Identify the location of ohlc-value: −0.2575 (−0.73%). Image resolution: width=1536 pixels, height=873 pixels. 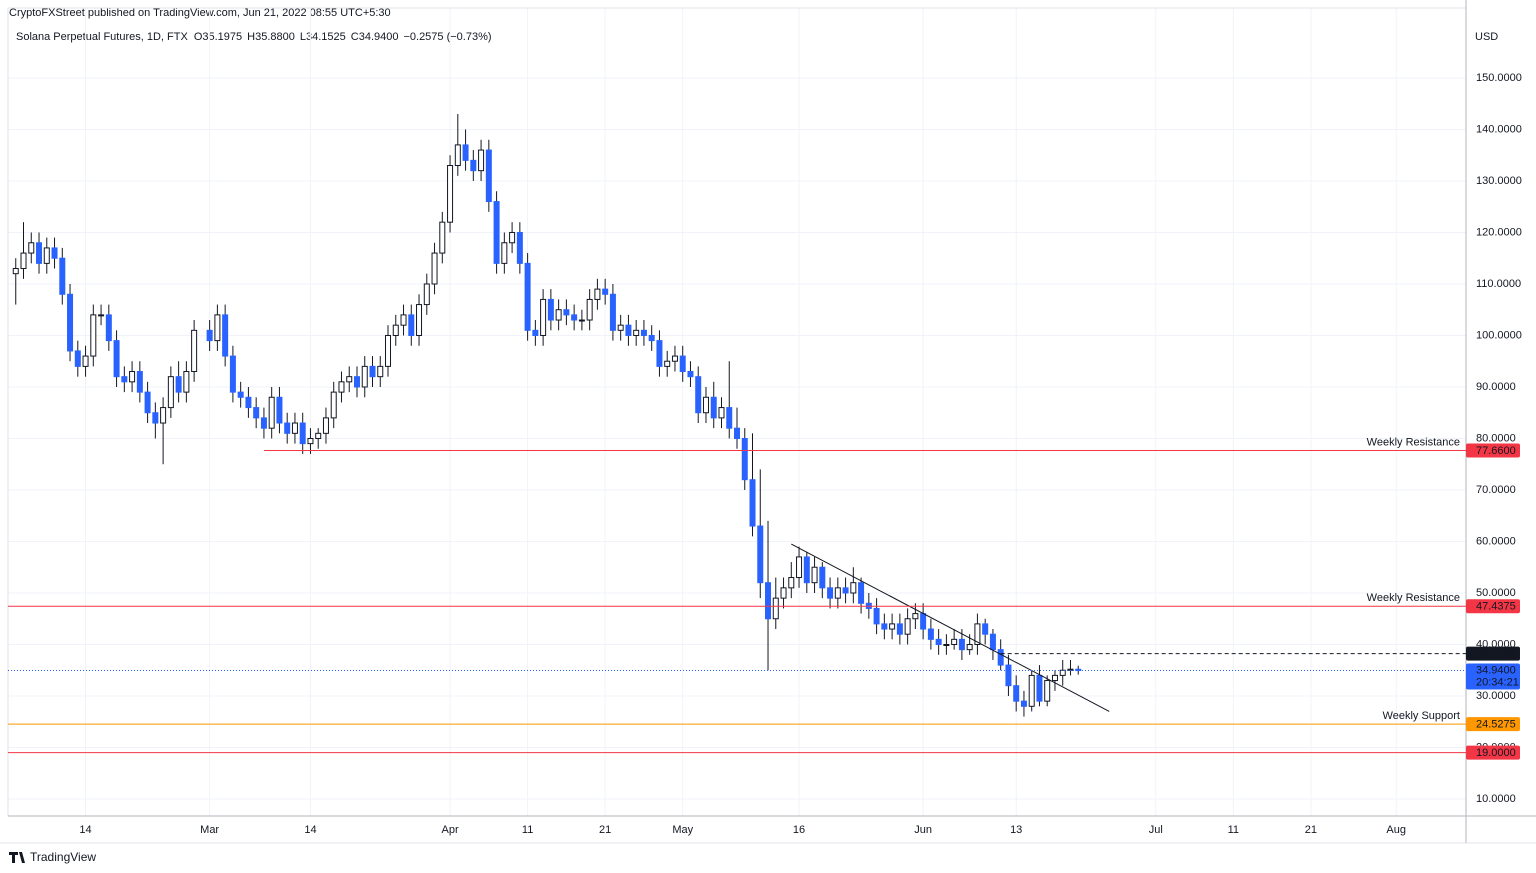
(447, 37).